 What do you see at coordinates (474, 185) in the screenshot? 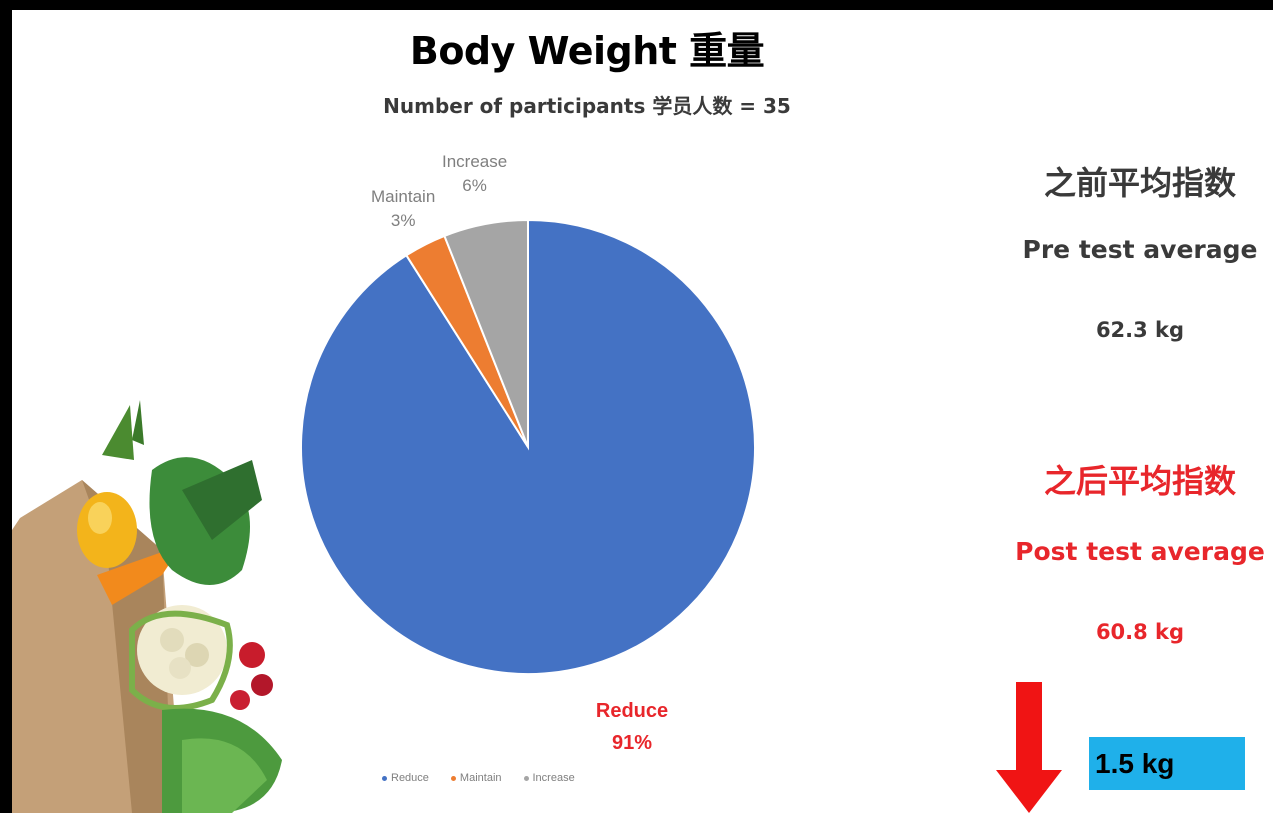
I see `slice-value-increase: 6%` at bounding box center [474, 185].